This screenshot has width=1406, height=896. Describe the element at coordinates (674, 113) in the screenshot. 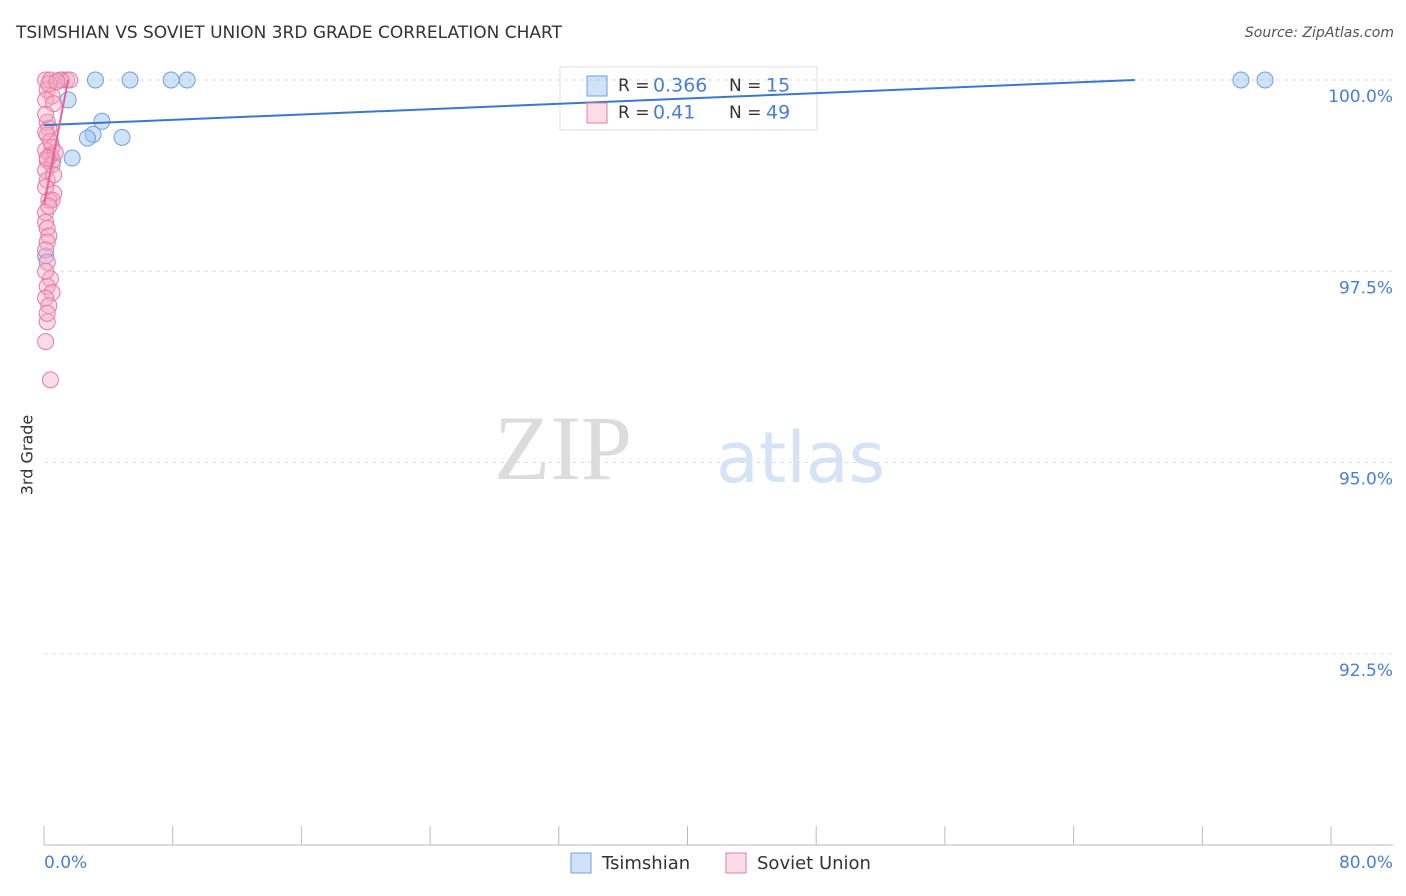

I see `r-value: 0.41` at that location.